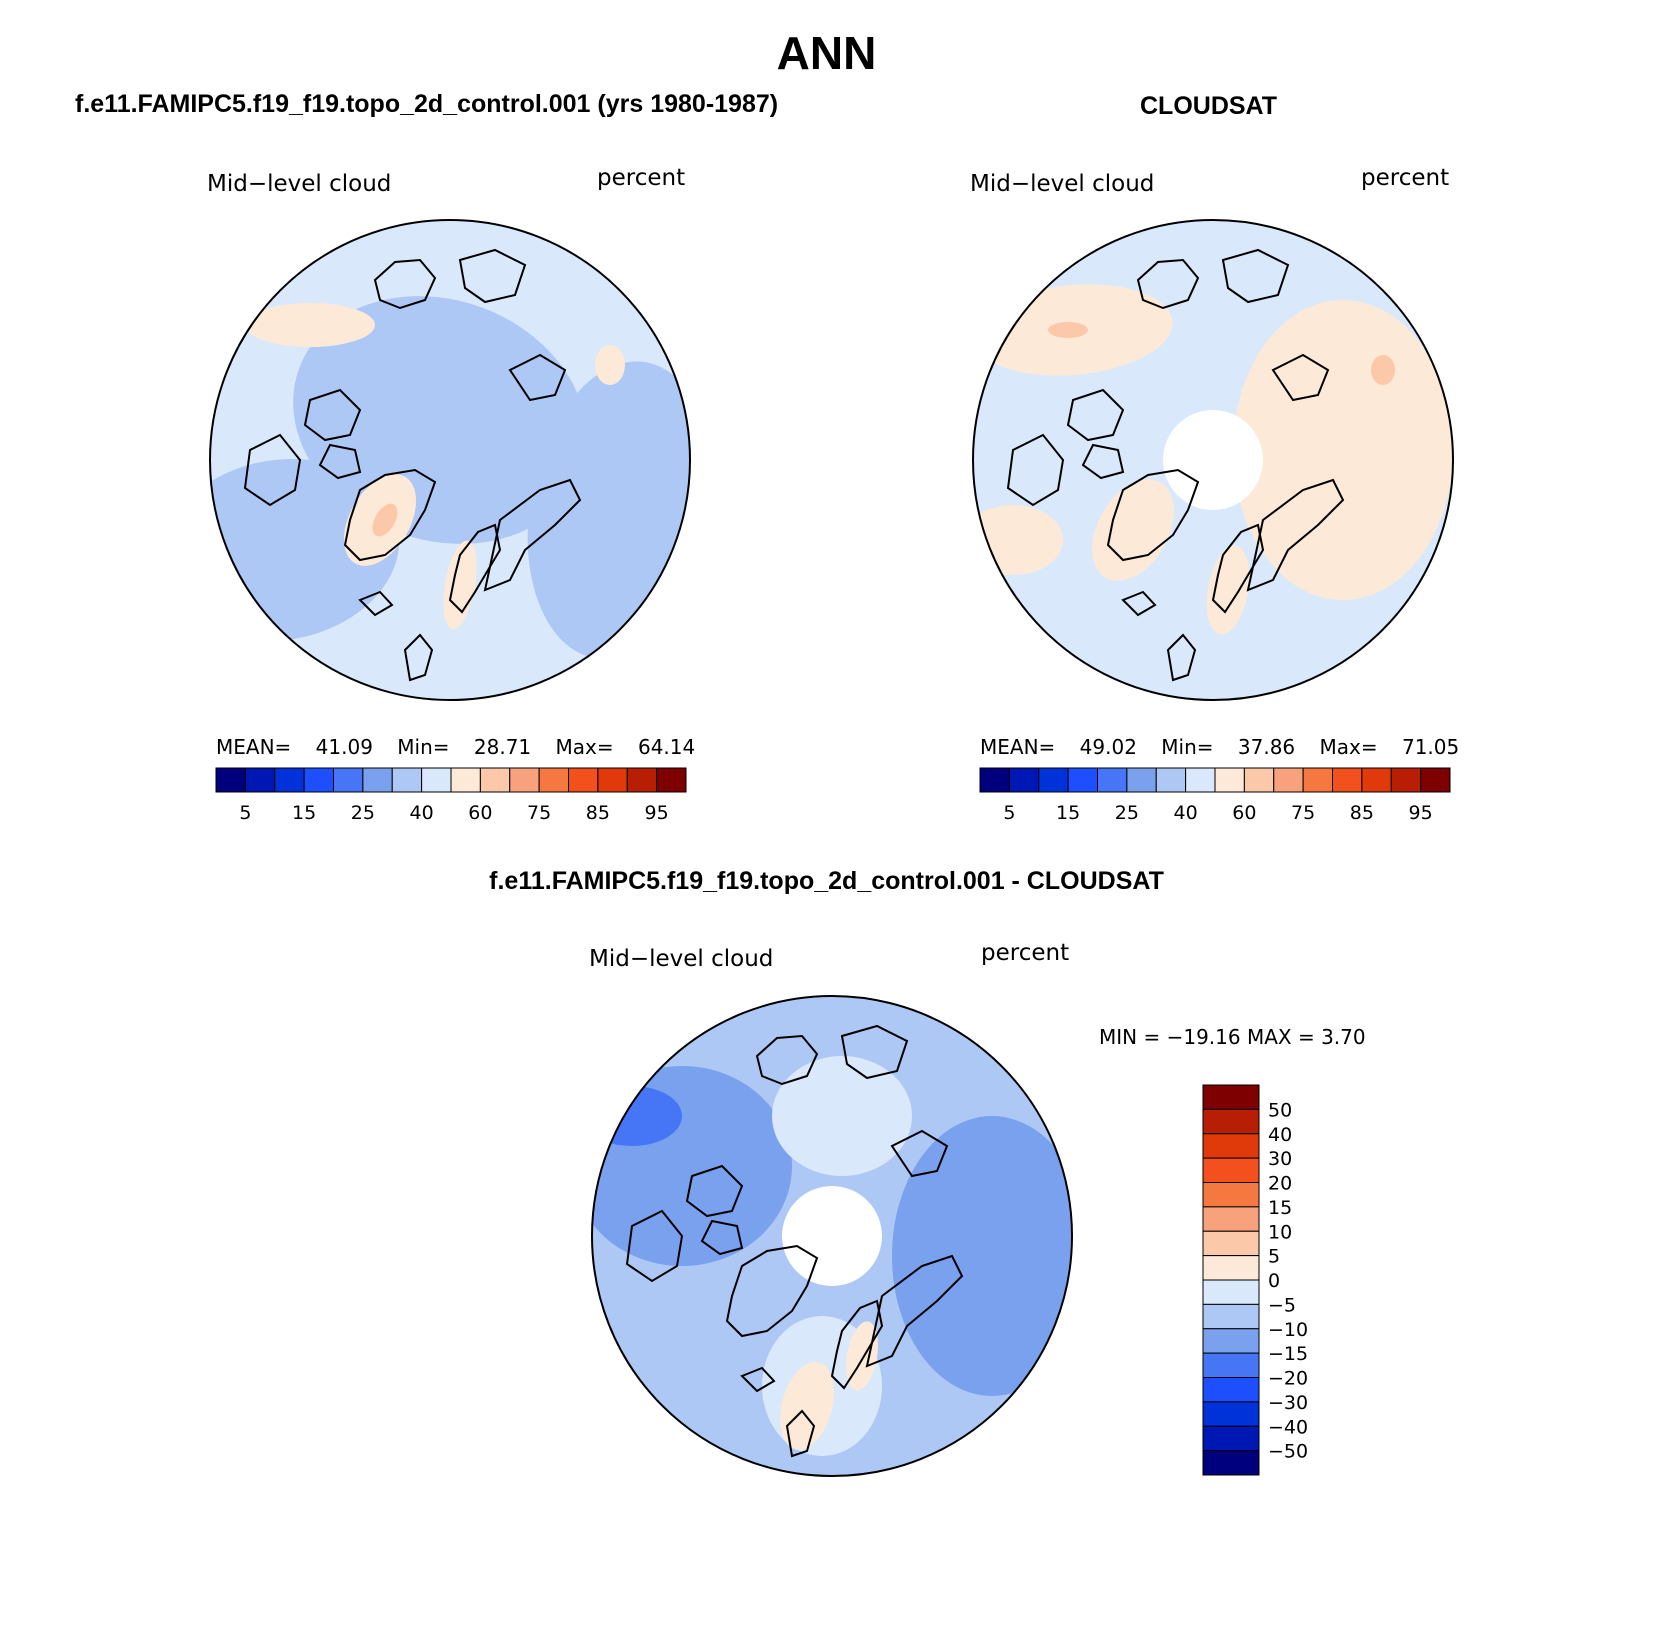 This screenshot has width=1653, height=1650. I want to click on obs-max-value: 71.05, so click(1430, 747).